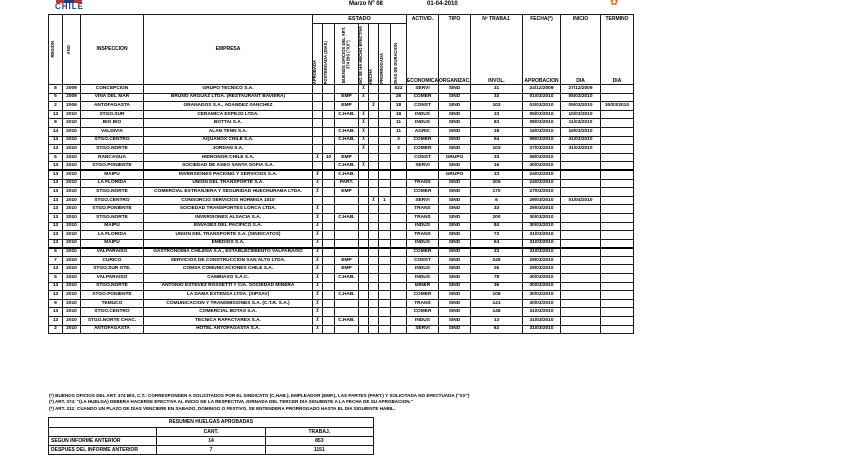 The height and width of the screenshot is (455, 860). I want to click on cell-inicio, so click(580, 252).